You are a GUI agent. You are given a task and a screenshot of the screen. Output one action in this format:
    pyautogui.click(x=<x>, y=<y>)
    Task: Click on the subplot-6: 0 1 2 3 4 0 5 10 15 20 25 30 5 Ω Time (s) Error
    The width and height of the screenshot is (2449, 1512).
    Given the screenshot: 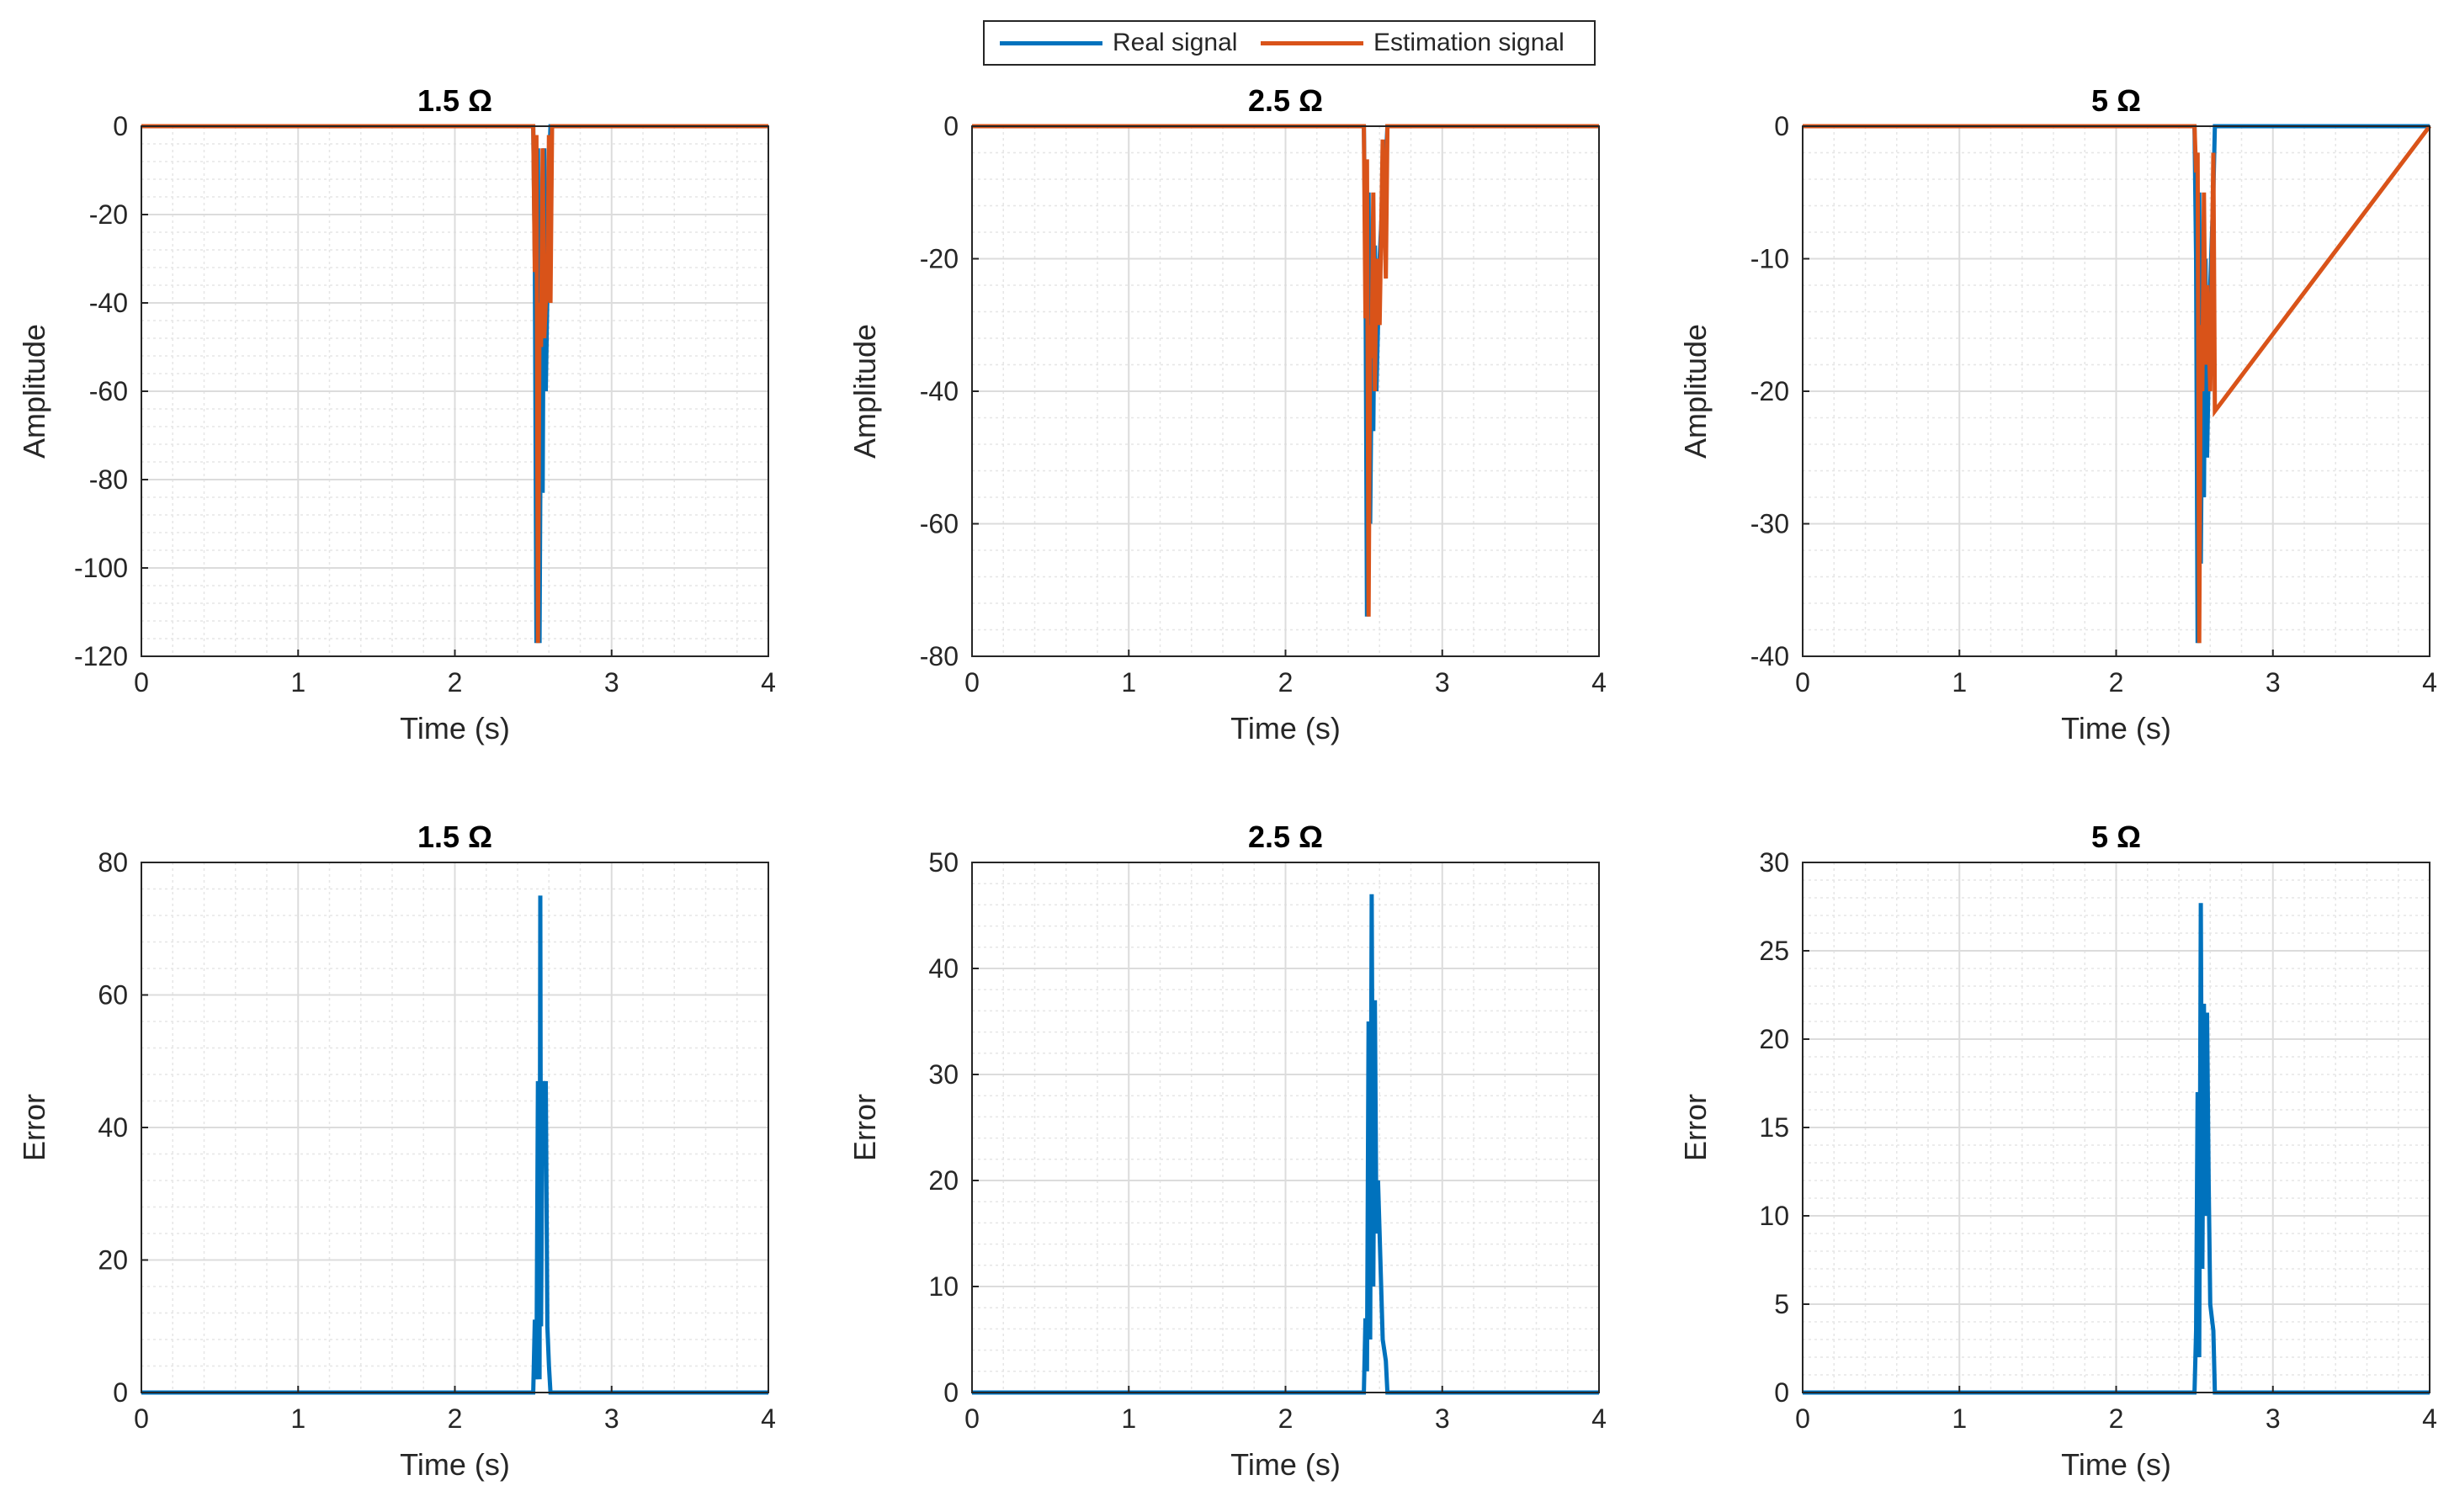 What is the action you would take?
    pyautogui.click(x=2057, y=1151)
    